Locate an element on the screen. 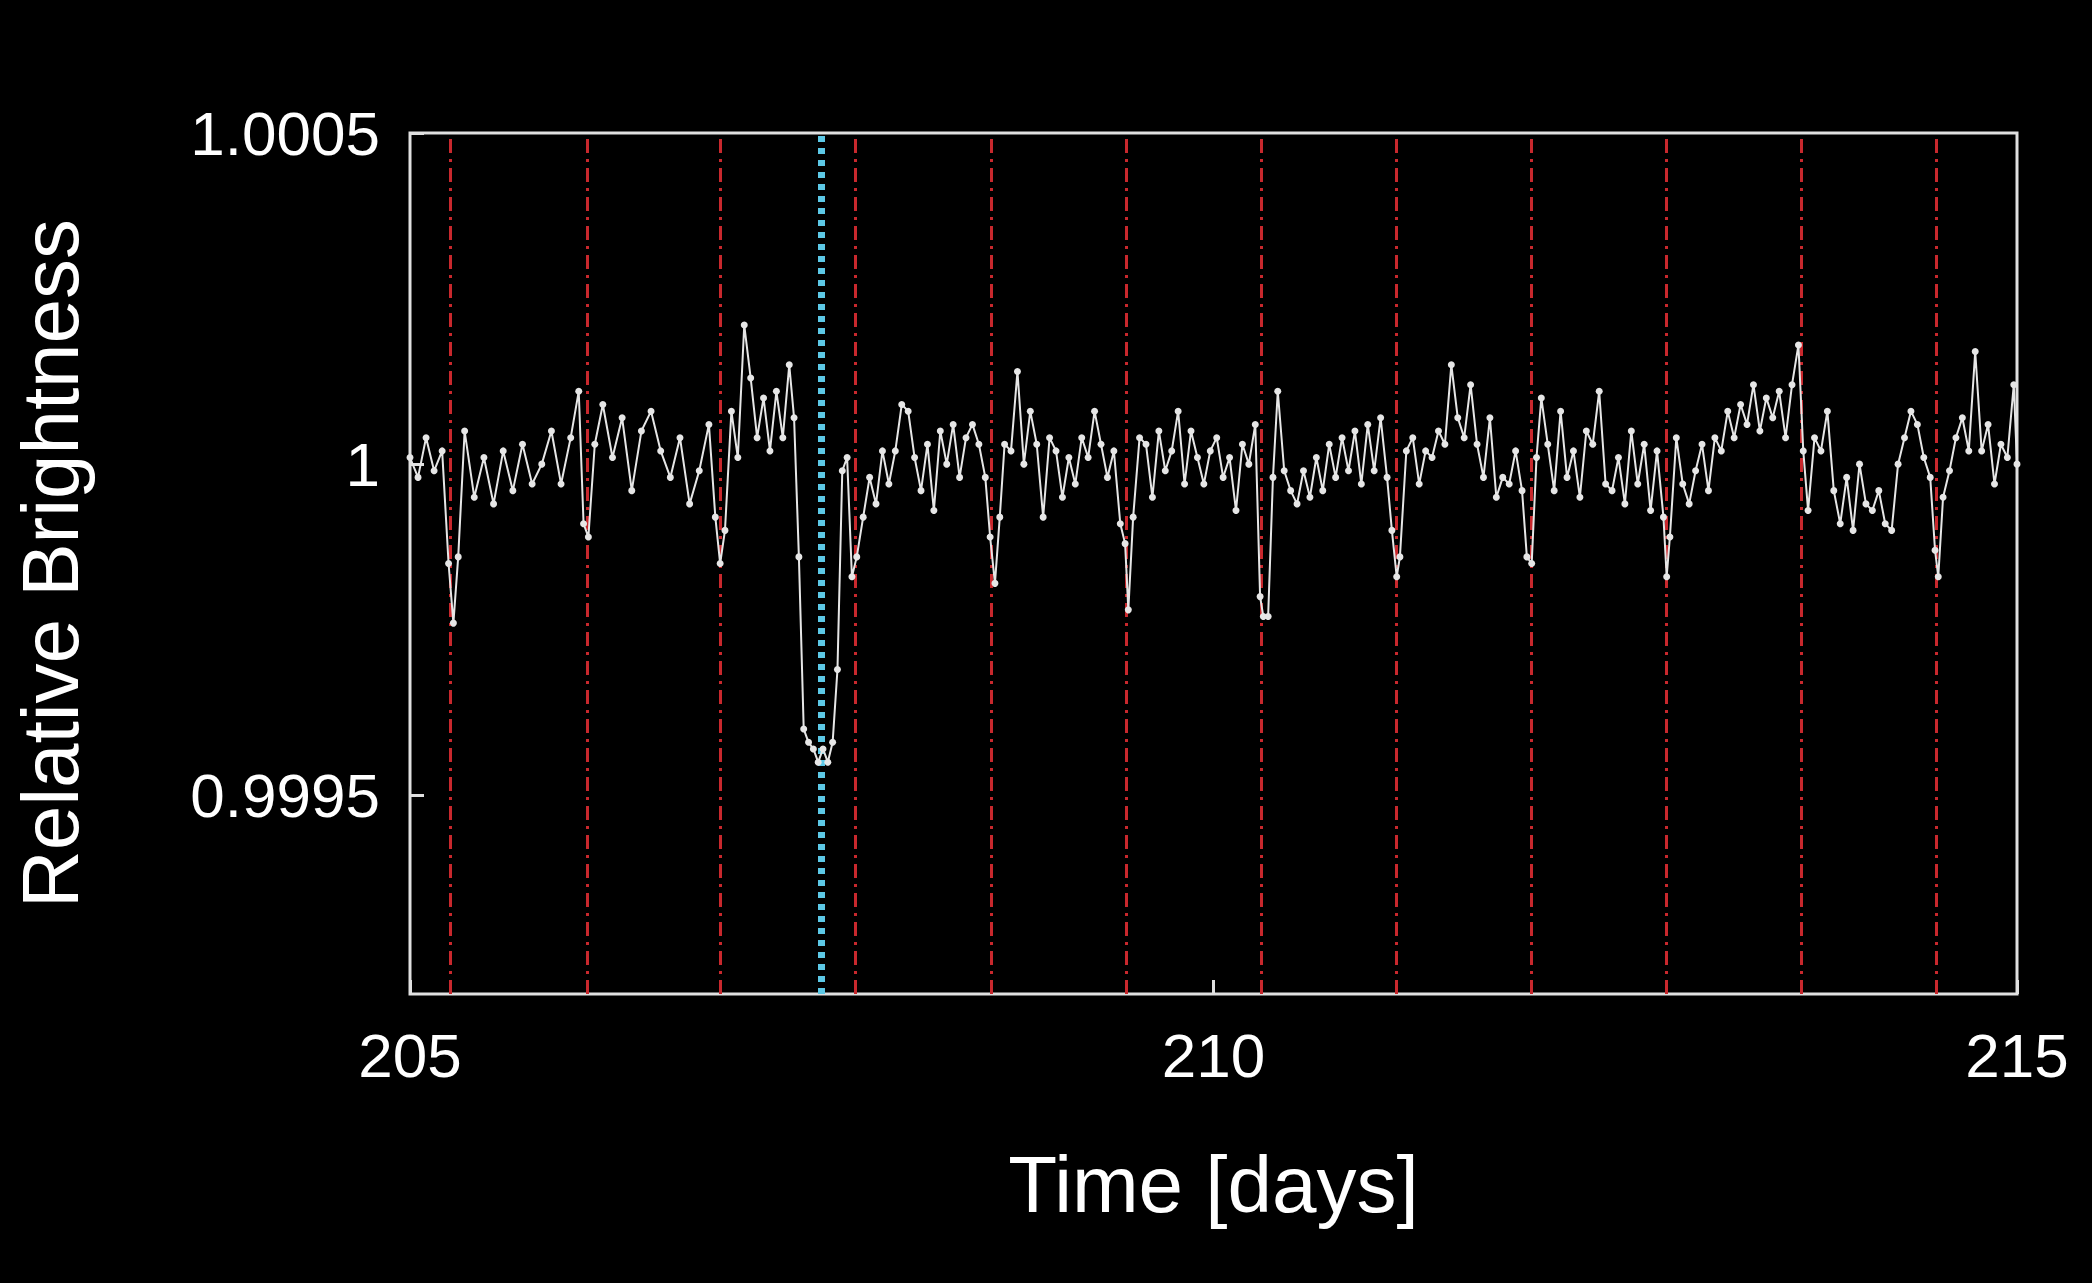 This screenshot has height=1283, width=2092. x-tick-label: 210 is located at coordinates (1213, 1055).